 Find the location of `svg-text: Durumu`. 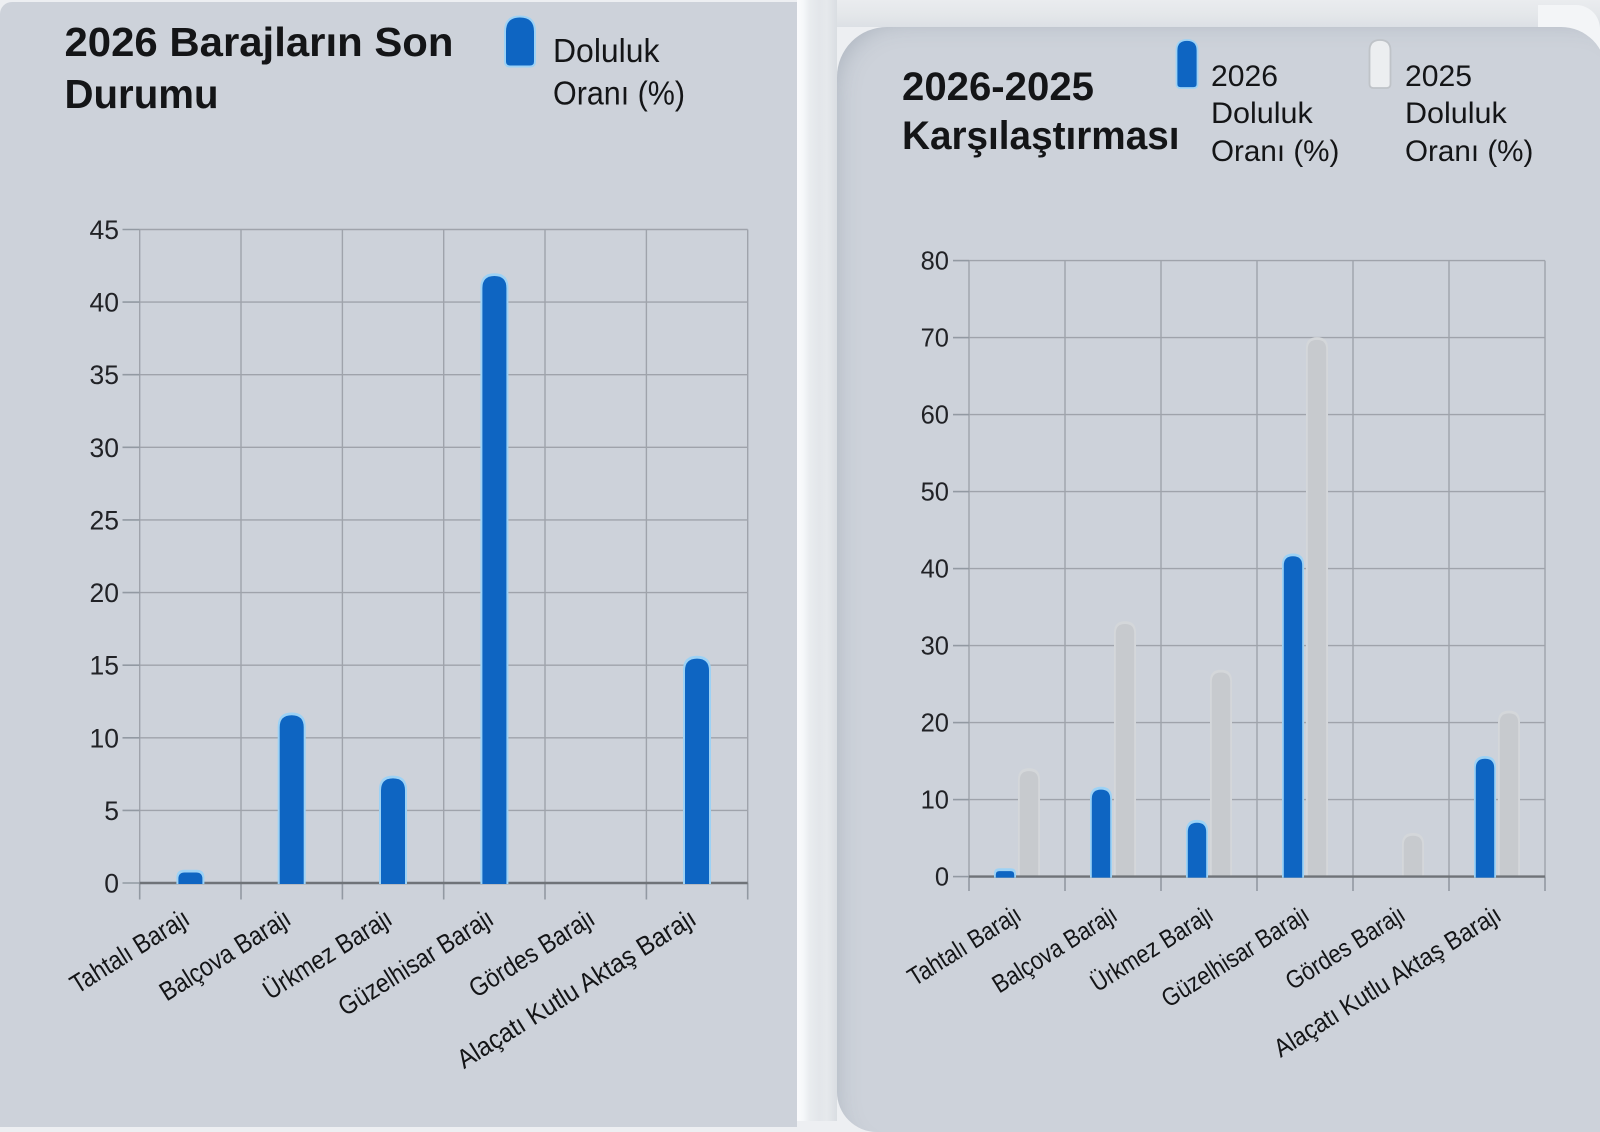

svg-text: Durumu is located at coordinates (142, 94).